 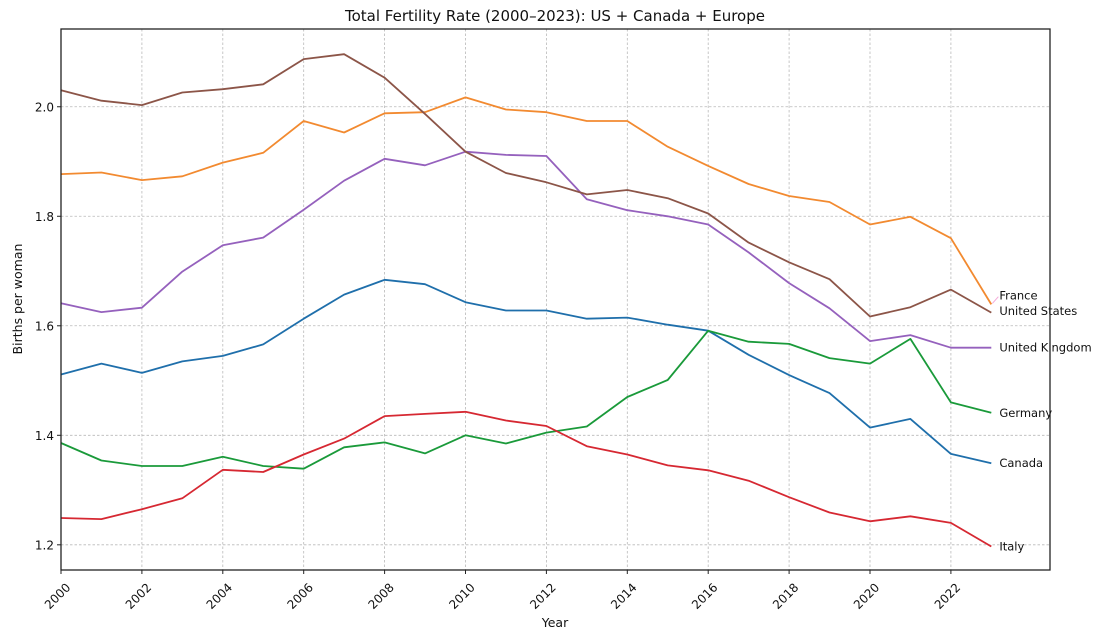 What do you see at coordinates (1021, 463) in the screenshot?
I see `end-label-canada: Canada` at bounding box center [1021, 463].